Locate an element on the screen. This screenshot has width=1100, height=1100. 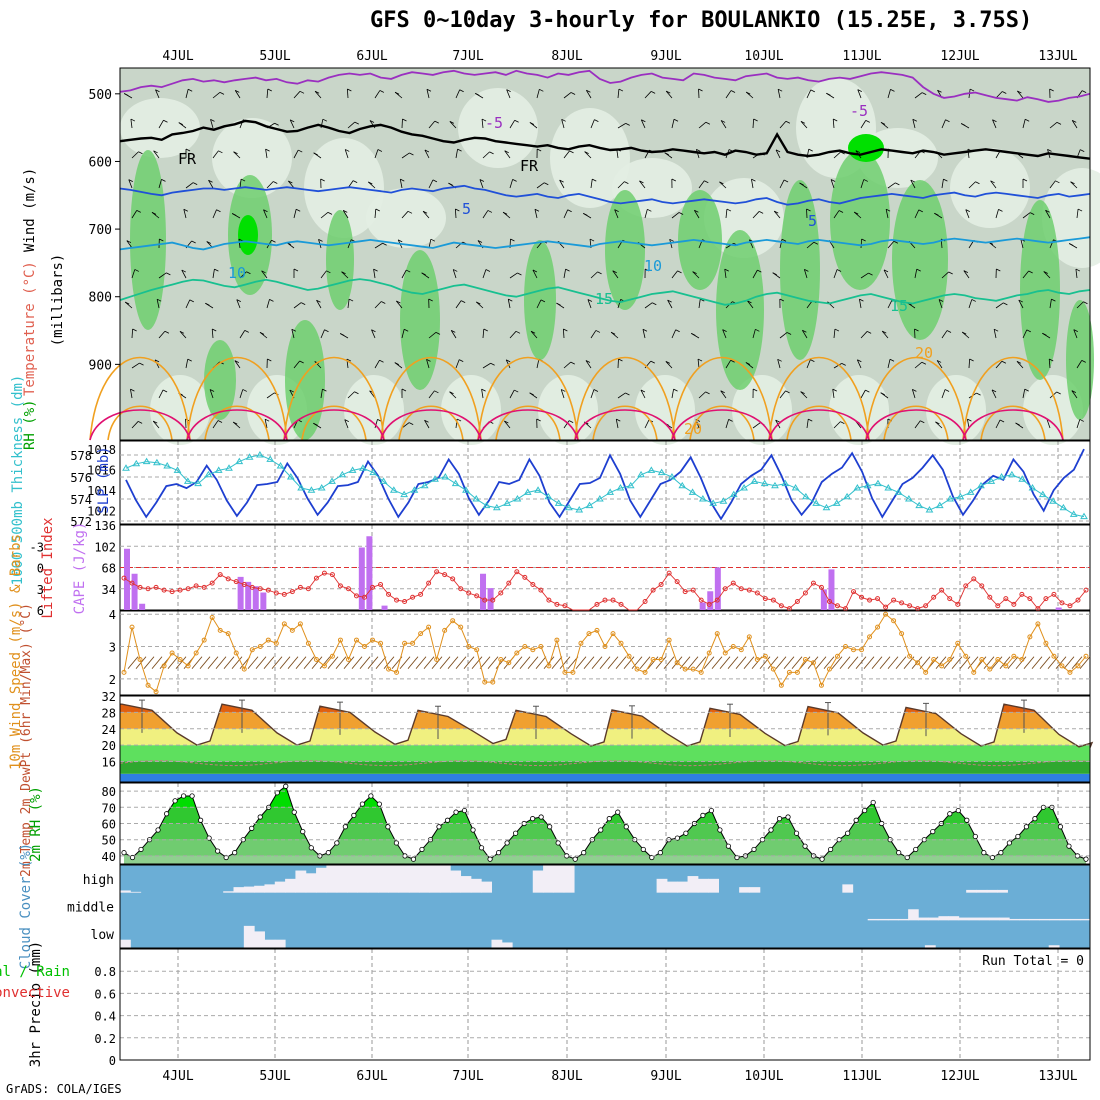
y-tick-label: 6 is located at coordinates (40, 611).